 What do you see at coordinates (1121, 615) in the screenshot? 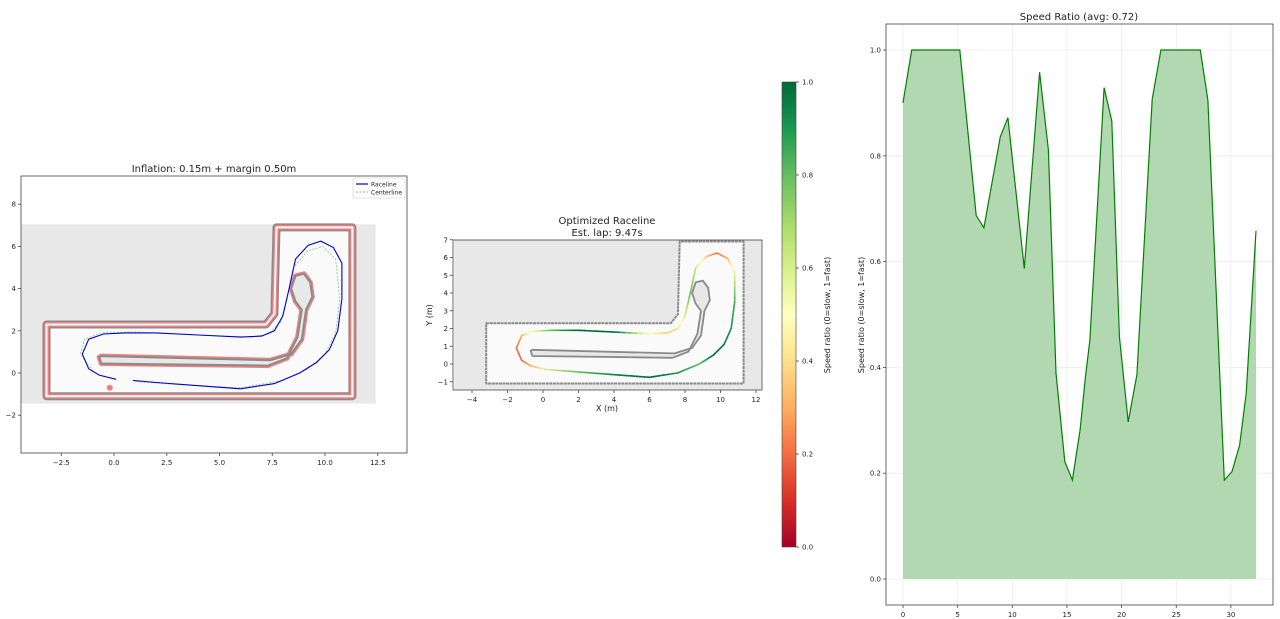
I see `x-tick-label: 20` at bounding box center [1121, 615].